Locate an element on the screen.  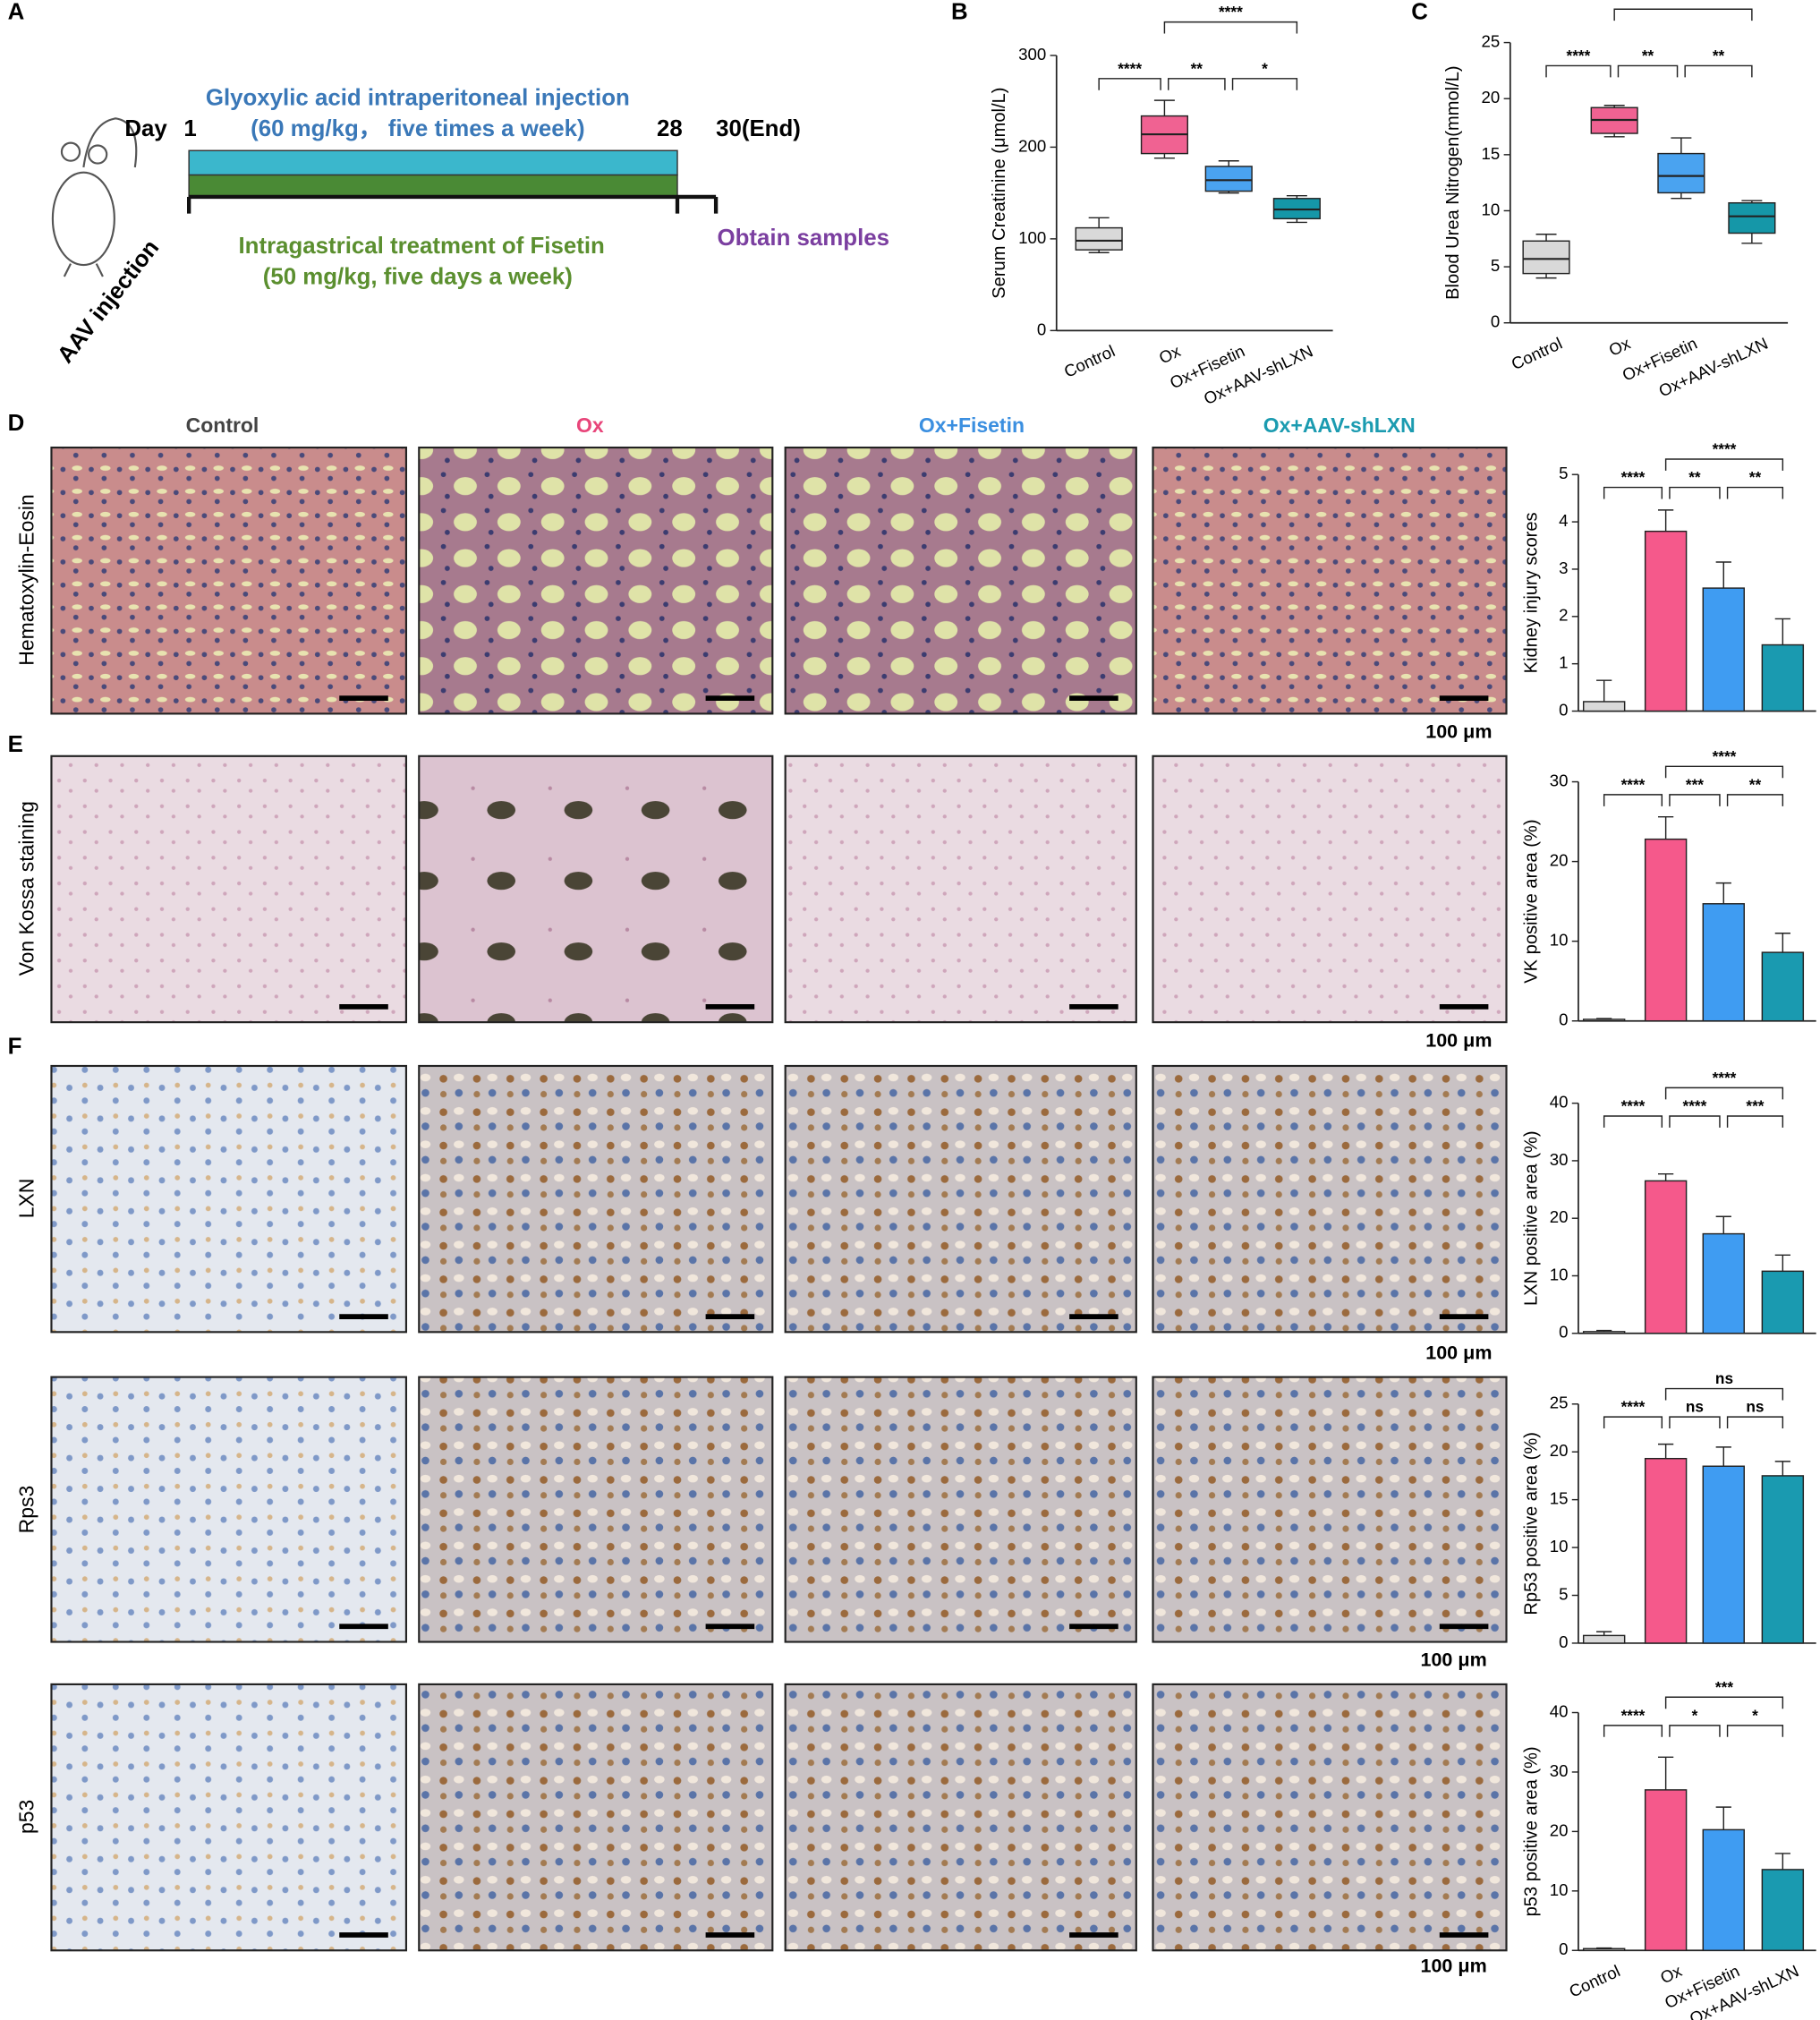
row-label: Rps3 is located at coordinates (26, 1510).